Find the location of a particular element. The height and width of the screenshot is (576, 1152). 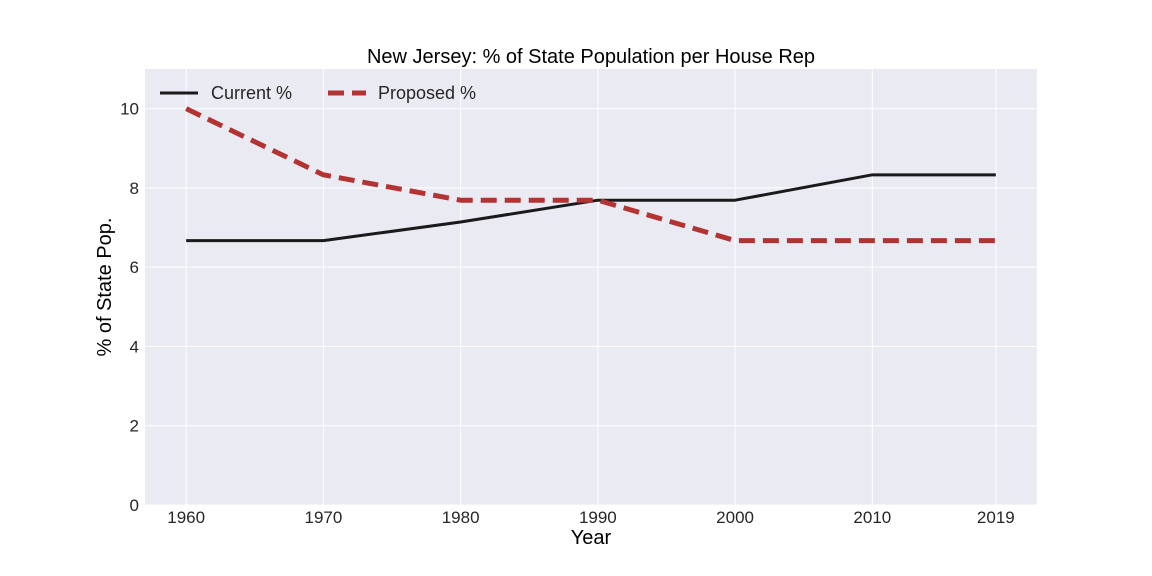

y-tick-label: 0 is located at coordinates (134, 505).